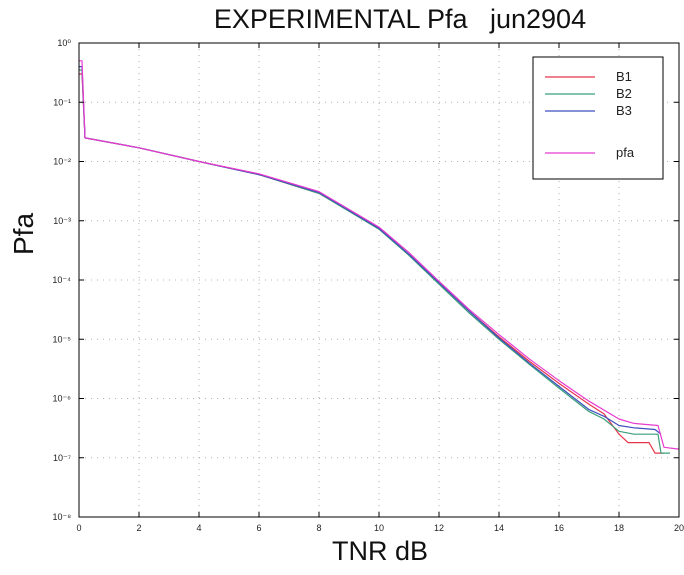 The height and width of the screenshot is (575, 684). What do you see at coordinates (499, 528) in the screenshot?
I see `x-tick-label: 14` at bounding box center [499, 528].